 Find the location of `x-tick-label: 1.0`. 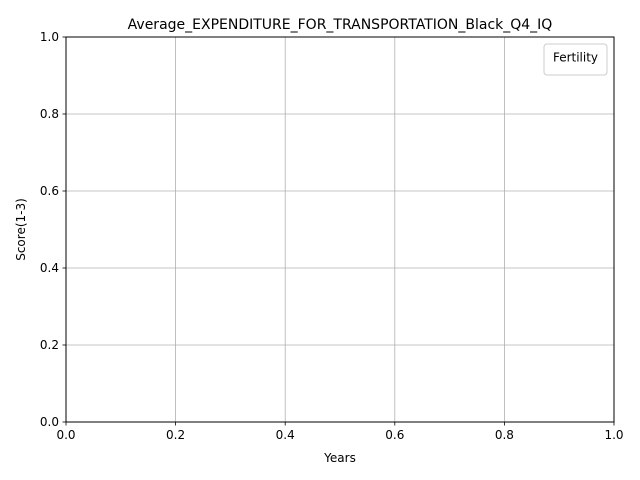

x-tick-label: 1.0 is located at coordinates (613, 435).